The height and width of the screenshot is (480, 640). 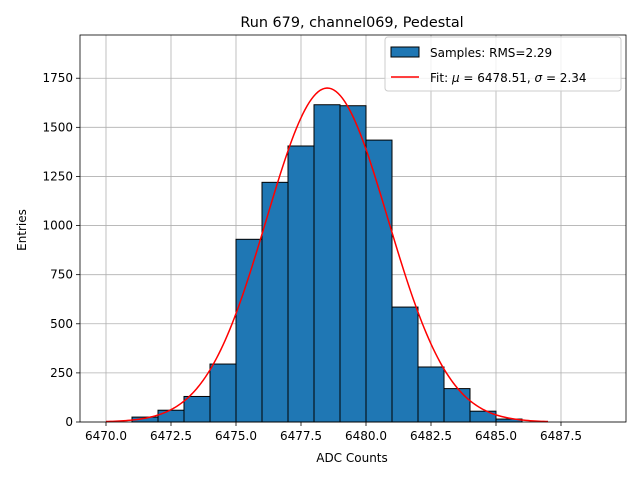 I want to click on x-tick-label: 6485.0, so click(x=496, y=436).